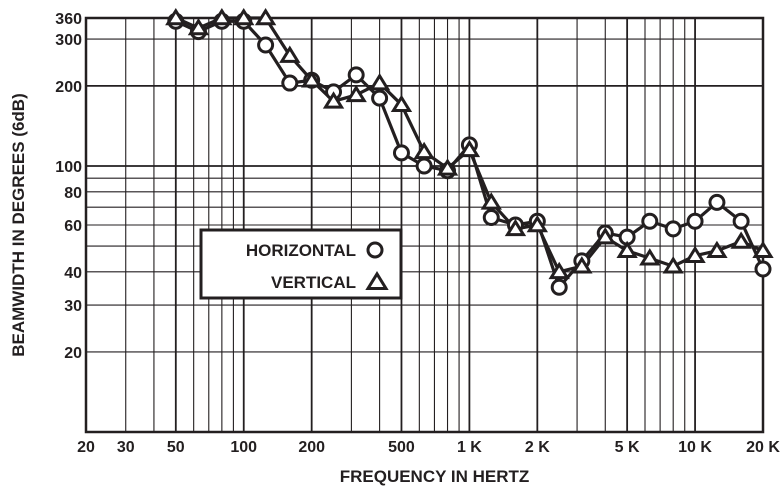 The width and height of the screenshot is (783, 487). Describe the element at coordinates (435, 476) in the screenshot. I see `x-axis-title: FREQUENCY IN HERTZ` at that location.